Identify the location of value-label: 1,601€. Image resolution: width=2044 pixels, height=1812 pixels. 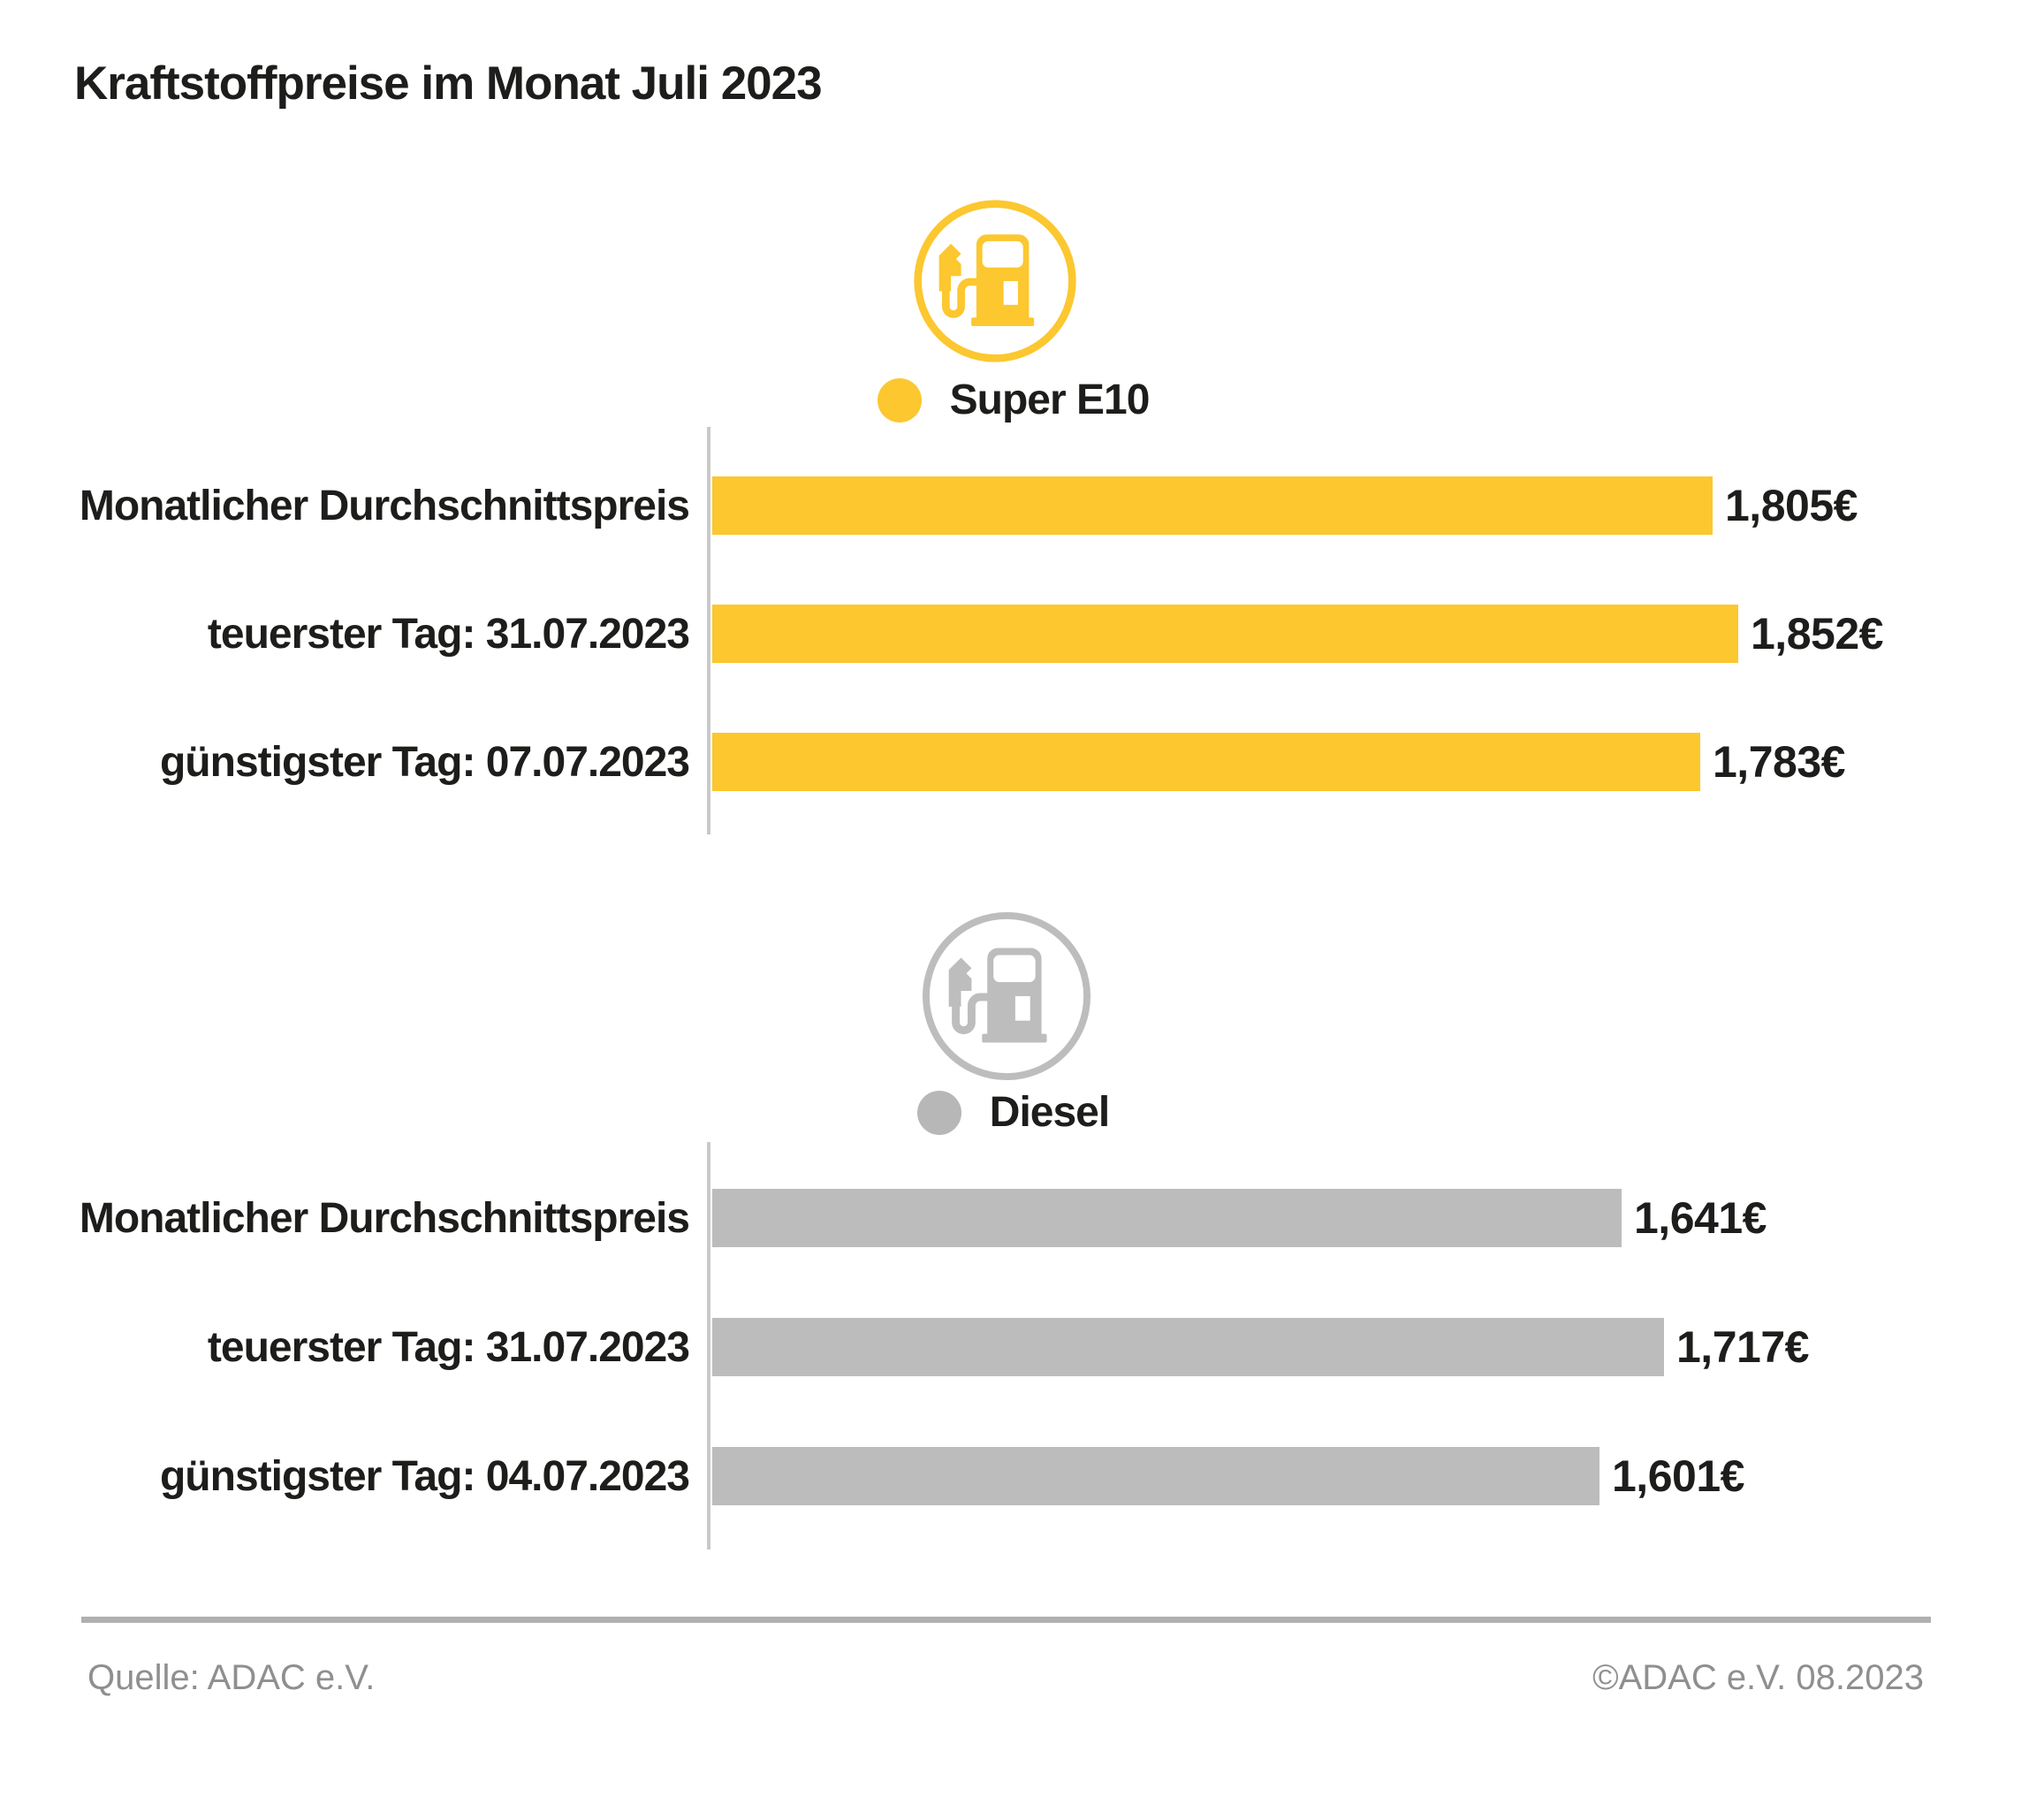
(1678, 1476).